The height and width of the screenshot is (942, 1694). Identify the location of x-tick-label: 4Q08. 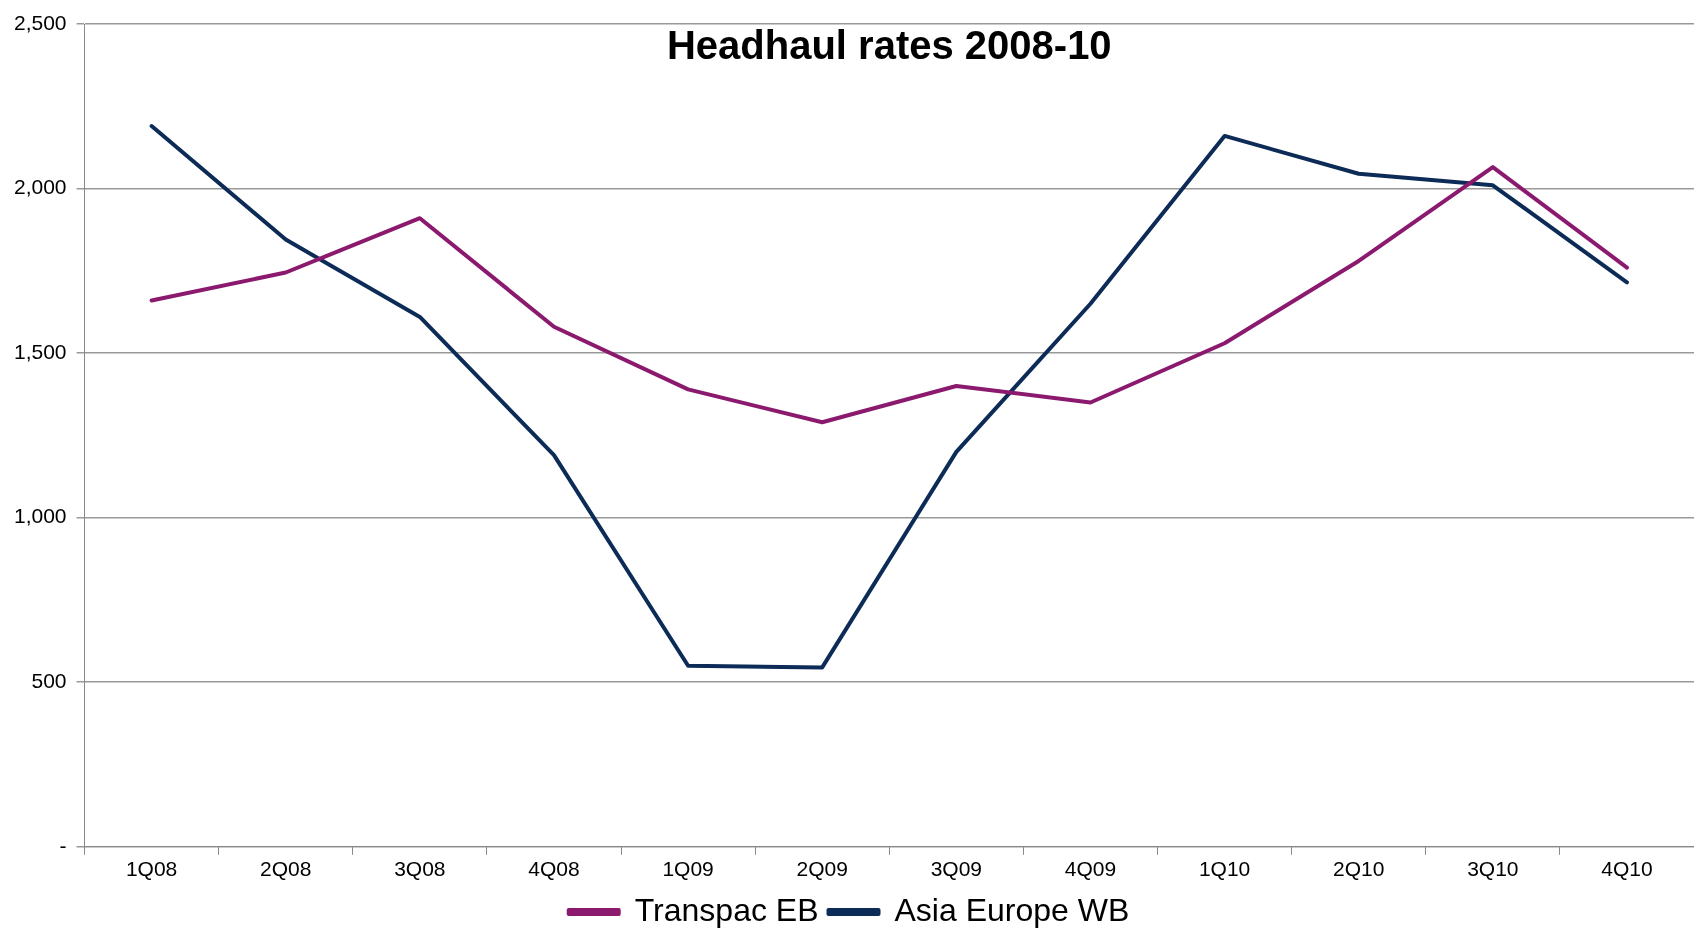
(554, 869).